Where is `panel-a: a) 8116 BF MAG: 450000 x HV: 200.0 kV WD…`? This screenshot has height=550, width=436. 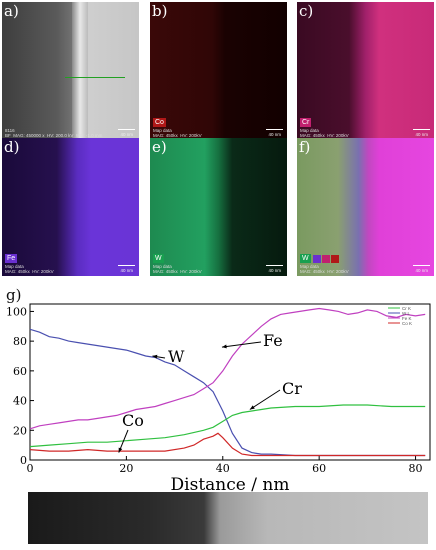 panel-a: a) 8116 BF MAG: 450000 x HV: 200.0 kV WD… is located at coordinates (70, 71).